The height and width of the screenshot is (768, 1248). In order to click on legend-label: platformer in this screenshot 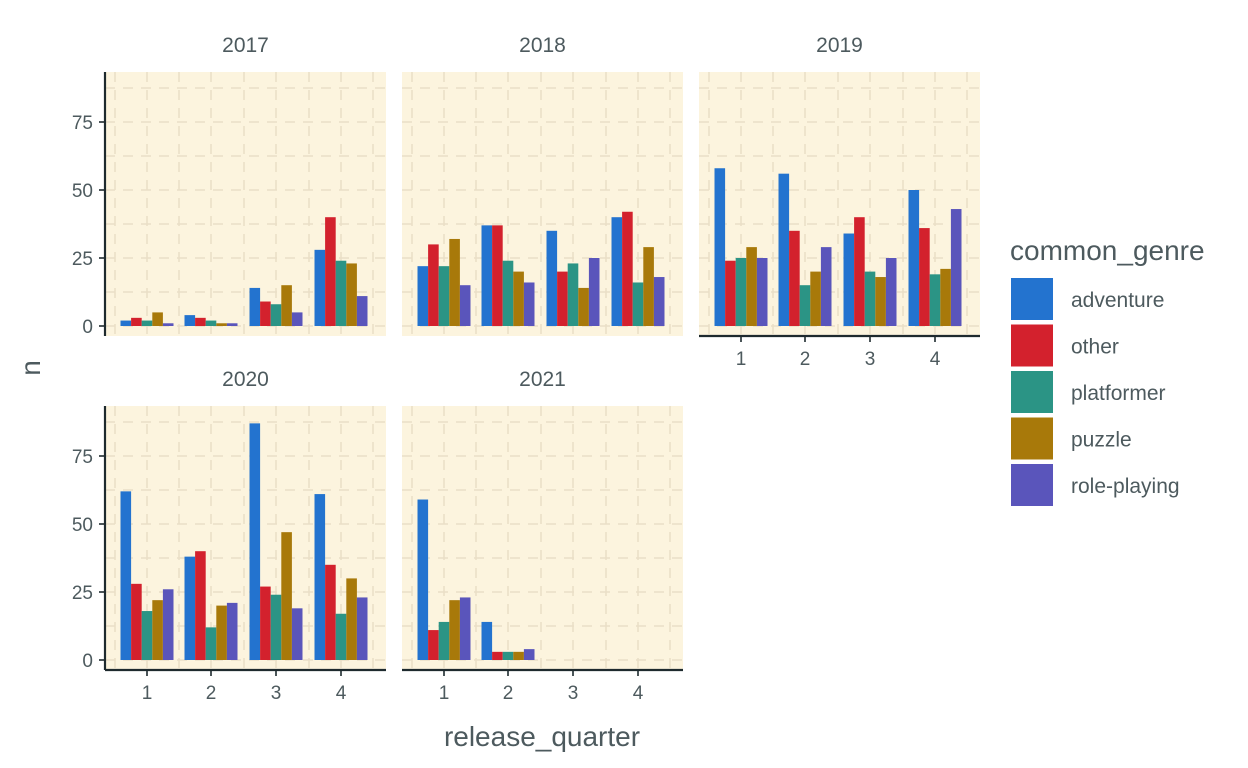, I will do `click(1118, 393)`.